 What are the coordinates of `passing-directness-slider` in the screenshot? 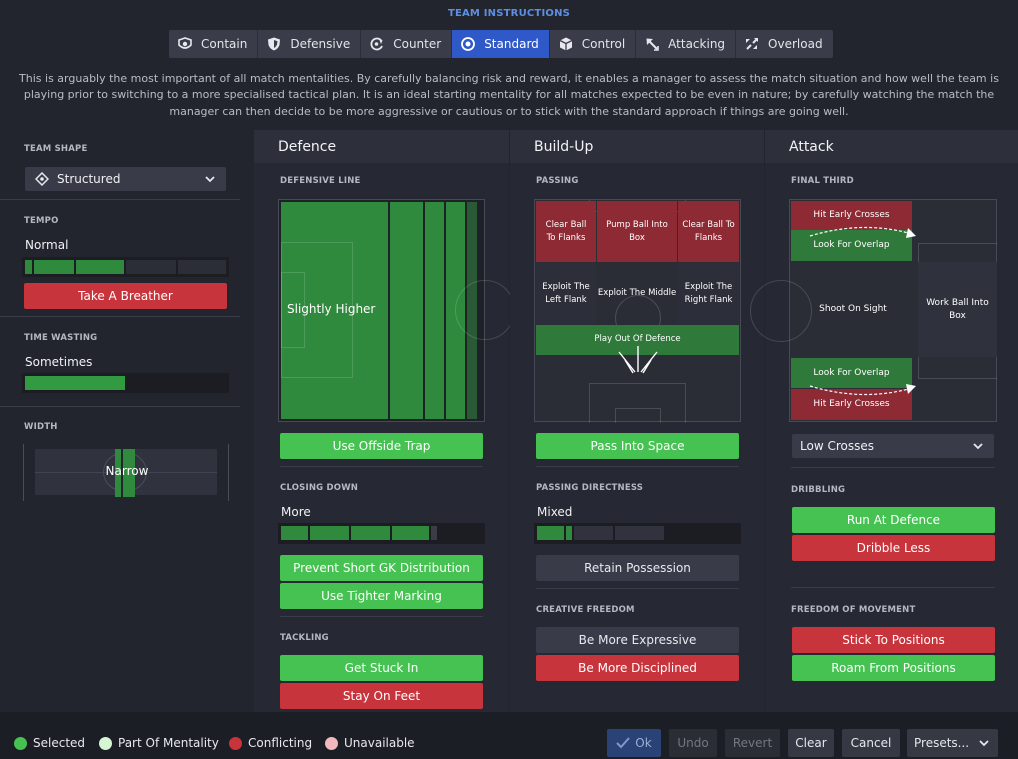 It's located at (637, 533).